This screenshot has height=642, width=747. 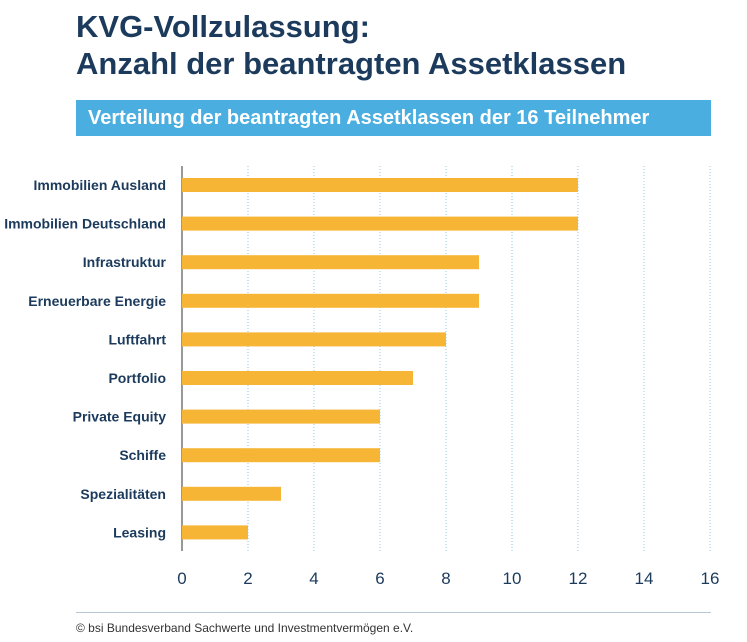 What do you see at coordinates (137, 339) in the screenshot?
I see `category-label-4: Luftfahrt` at bounding box center [137, 339].